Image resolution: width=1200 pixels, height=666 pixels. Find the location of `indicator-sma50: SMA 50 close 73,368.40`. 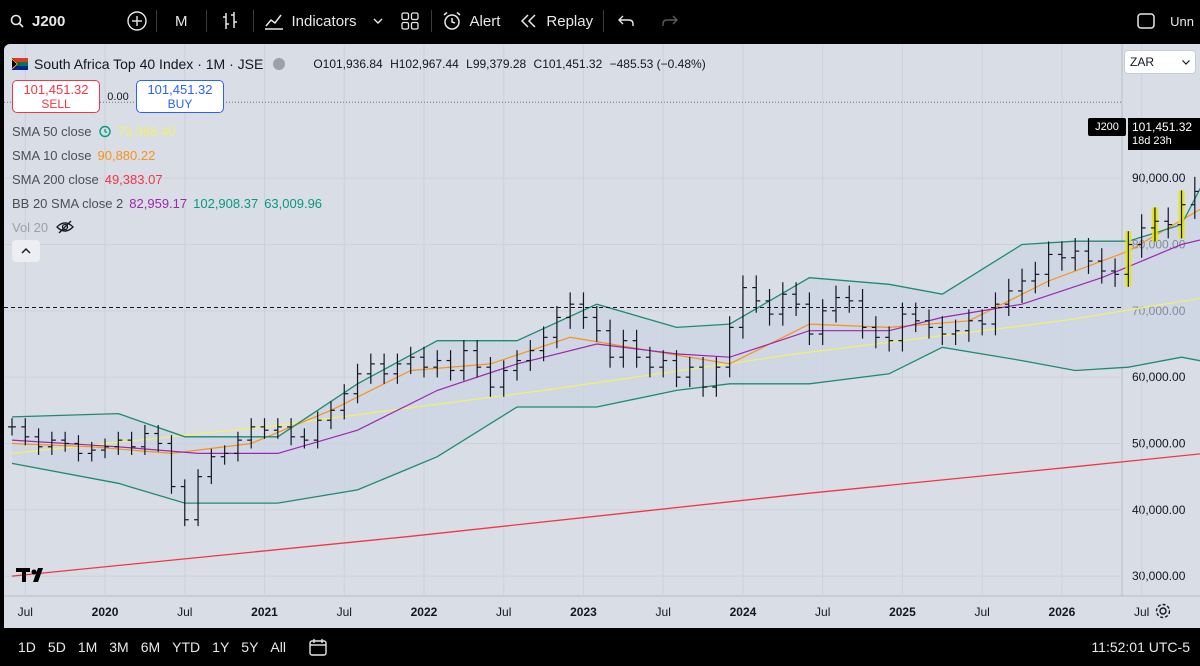

indicator-sma50: SMA 50 close 73,368.40 is located at coordinates (361, 131).